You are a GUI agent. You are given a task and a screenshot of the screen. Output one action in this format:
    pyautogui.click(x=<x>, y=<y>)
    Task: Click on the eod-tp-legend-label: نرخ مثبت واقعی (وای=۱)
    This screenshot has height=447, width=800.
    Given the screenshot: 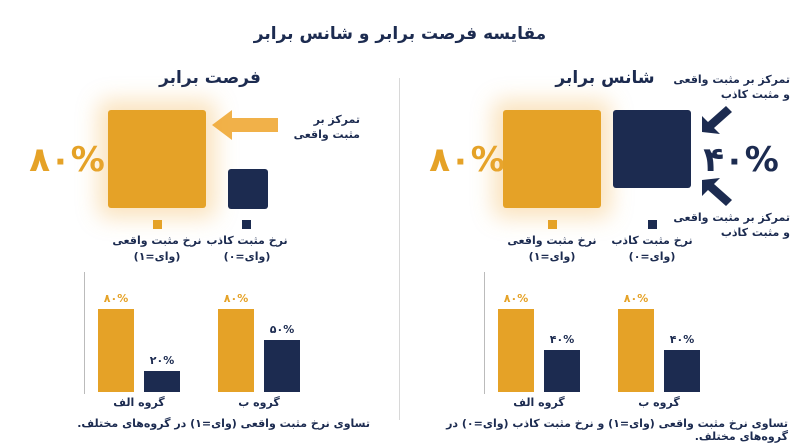 What is the action you would take?
    pyautogui.click(x=552, y=249)
    